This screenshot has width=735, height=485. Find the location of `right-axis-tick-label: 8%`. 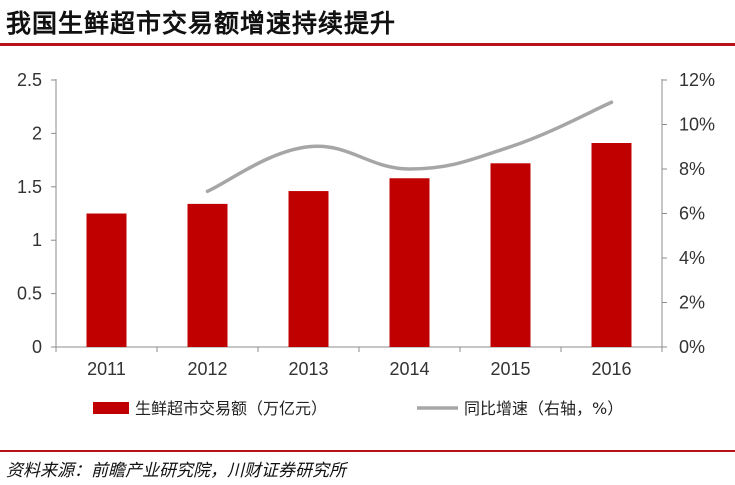

right-axis-tick-label: 8% is located at coordinates (692, 169).